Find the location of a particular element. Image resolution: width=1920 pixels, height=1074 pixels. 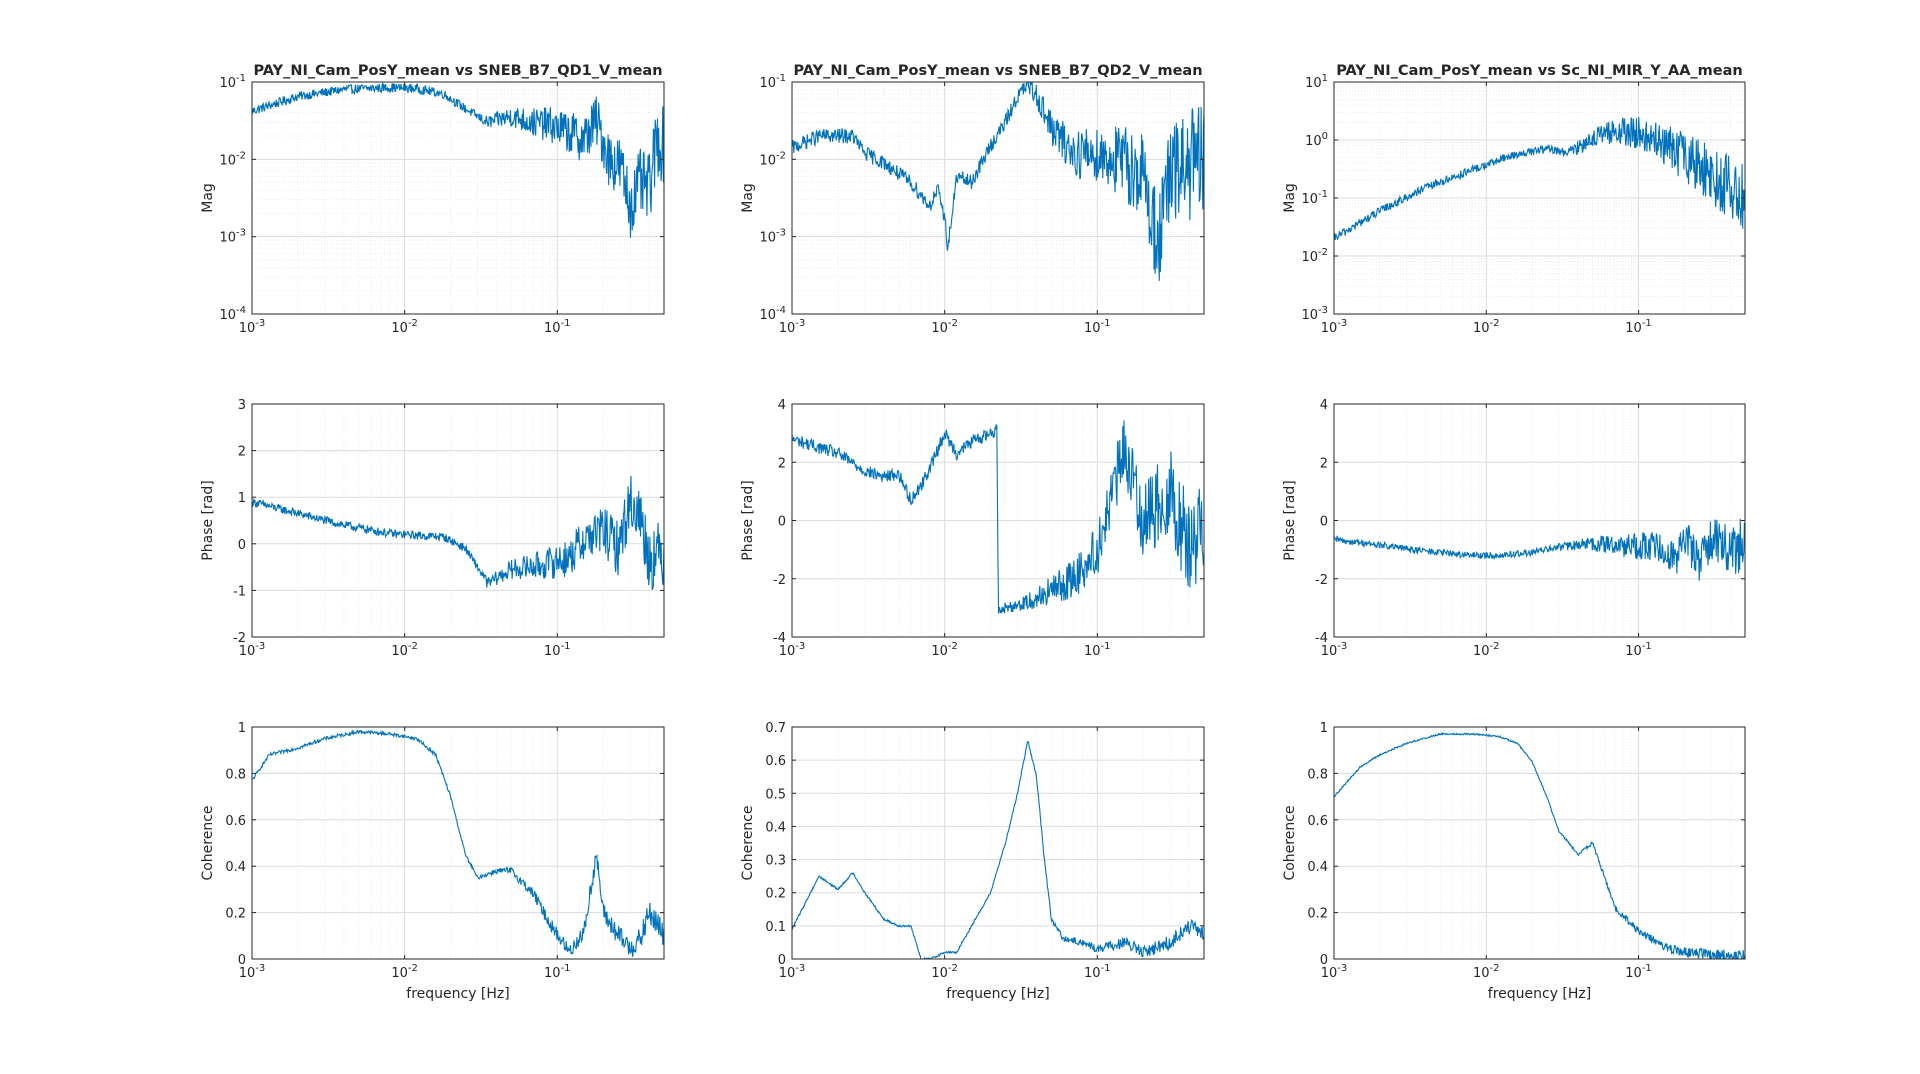

y-tick-label: 10¹ is located at coordinates (1316, 82).